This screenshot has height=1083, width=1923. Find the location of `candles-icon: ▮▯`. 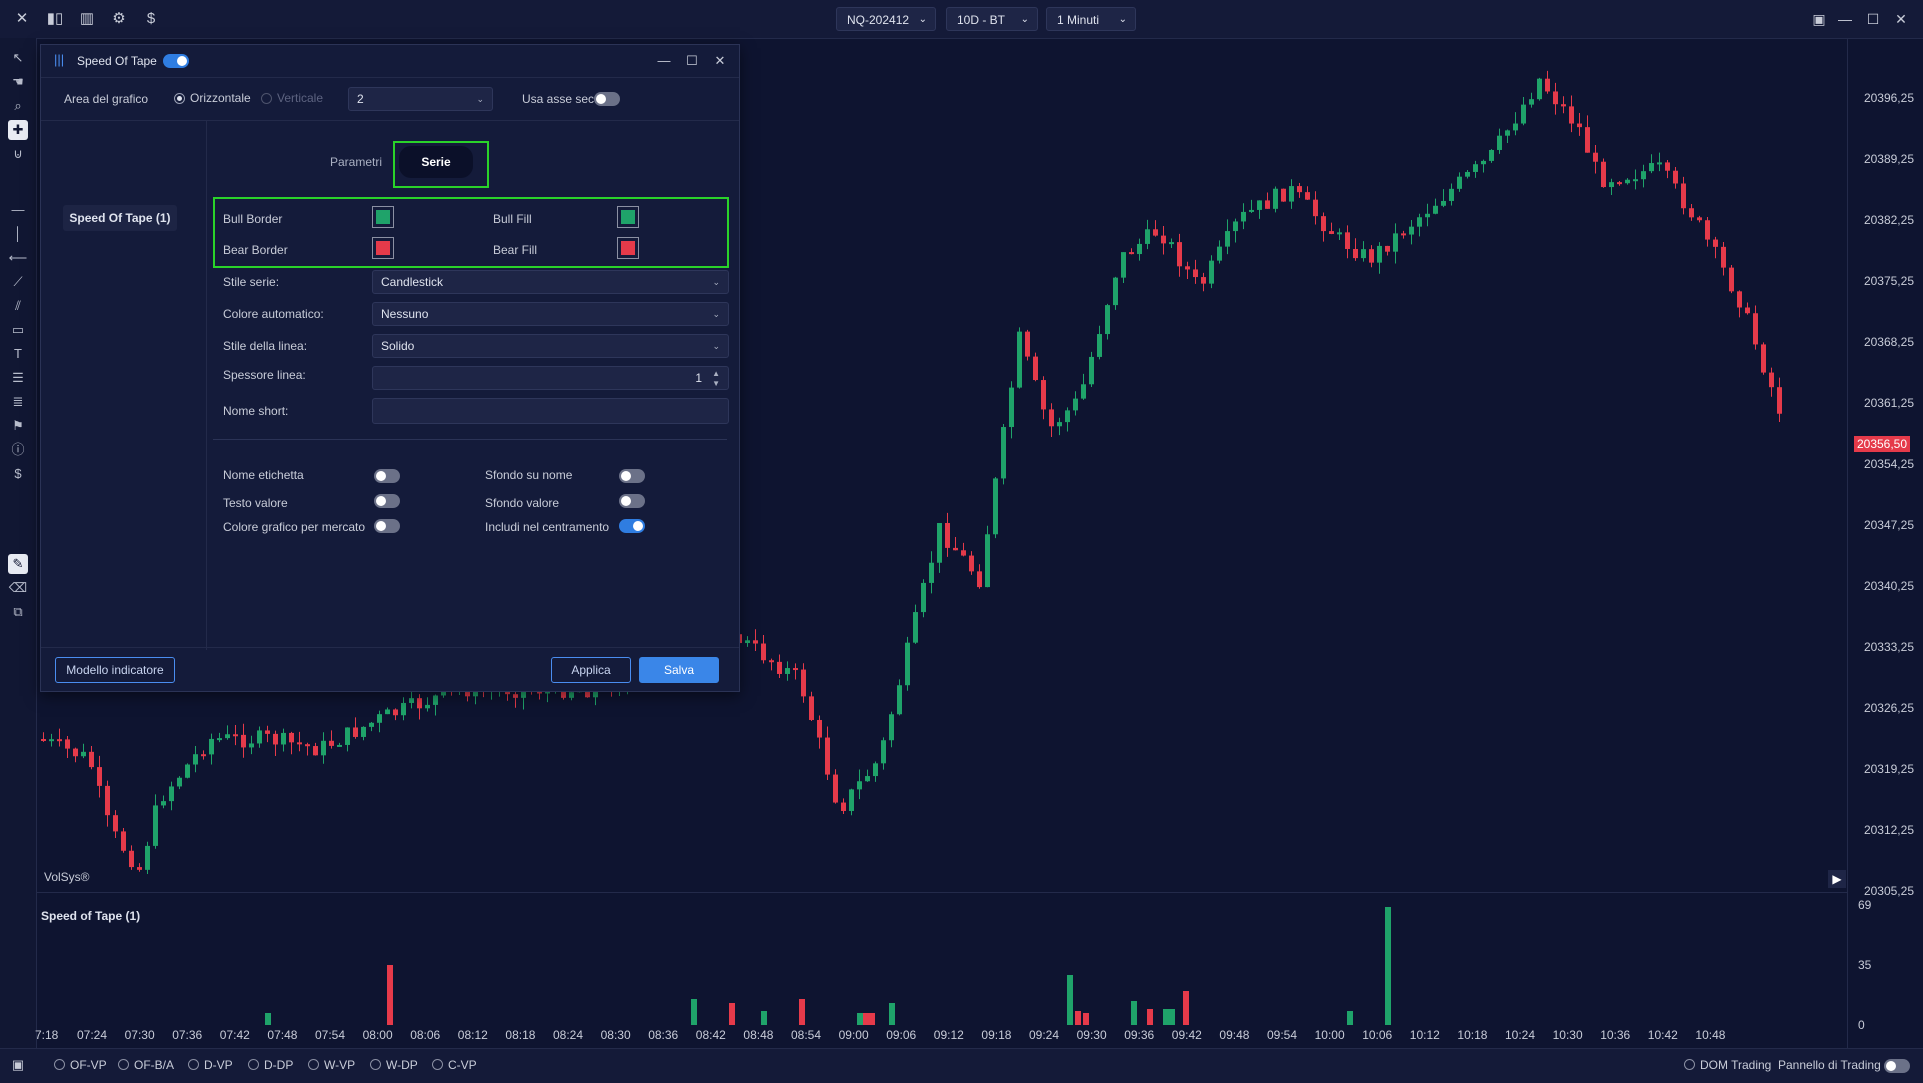

candles-icon: ▮▯ is located at coordinates (55, 18).